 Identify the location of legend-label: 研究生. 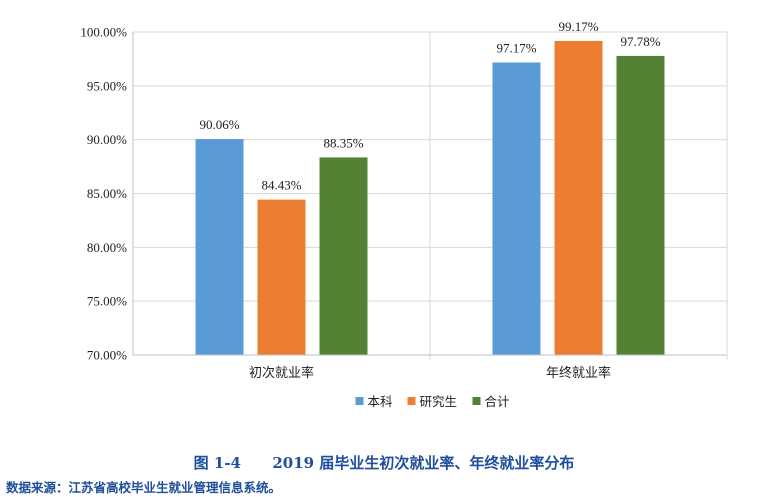
(439, 401).